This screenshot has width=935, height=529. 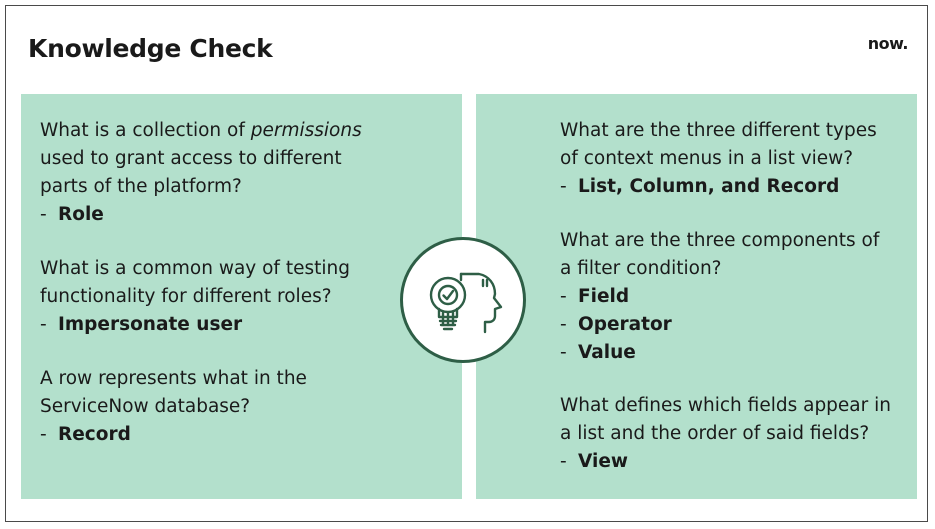 I want to click on answer-line: - Field, so click(x=595, y=296).